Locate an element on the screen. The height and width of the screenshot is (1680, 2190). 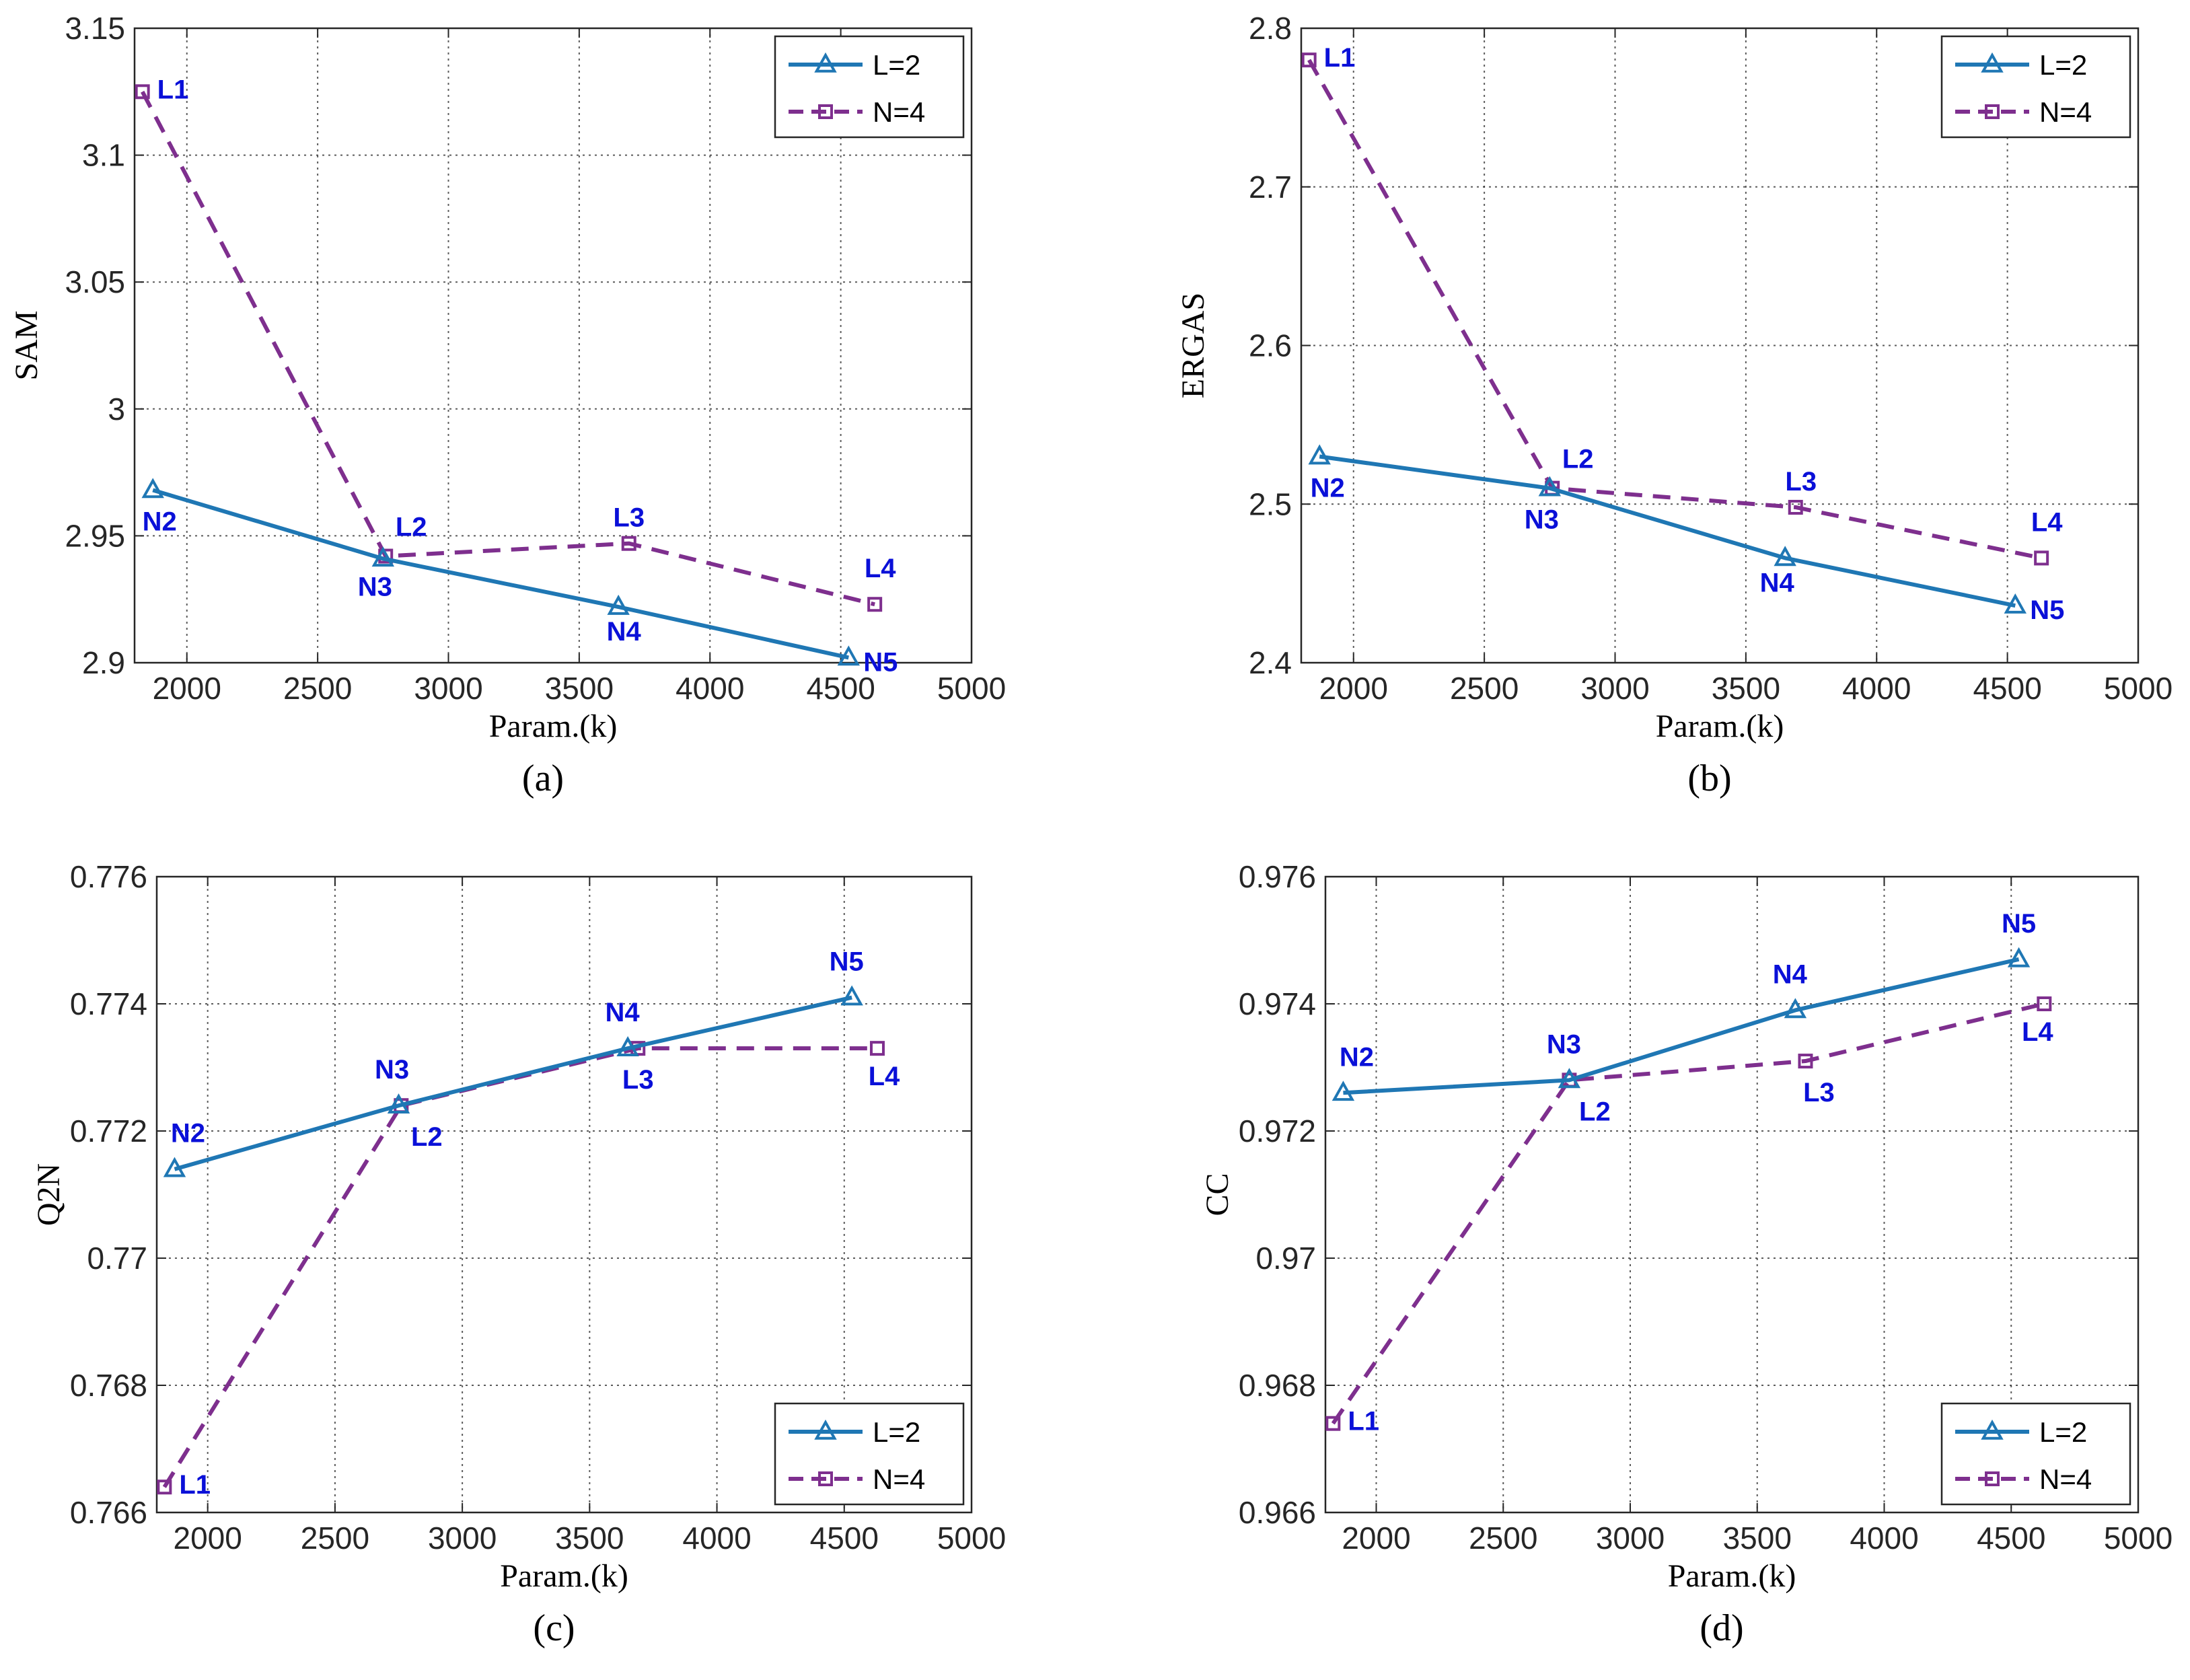
x-tick-label: 2000 is located at coordinates (187, 689).